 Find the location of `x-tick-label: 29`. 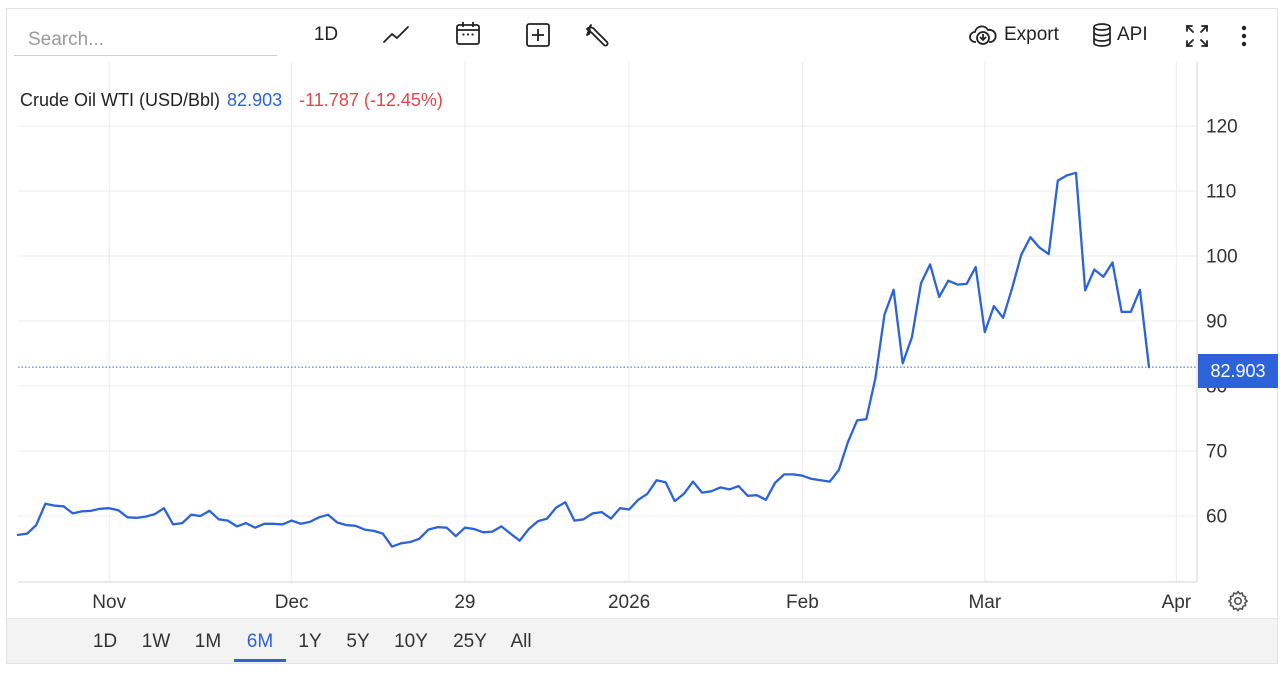

x-tick-label: 29 is located at coordinates (464, 602).